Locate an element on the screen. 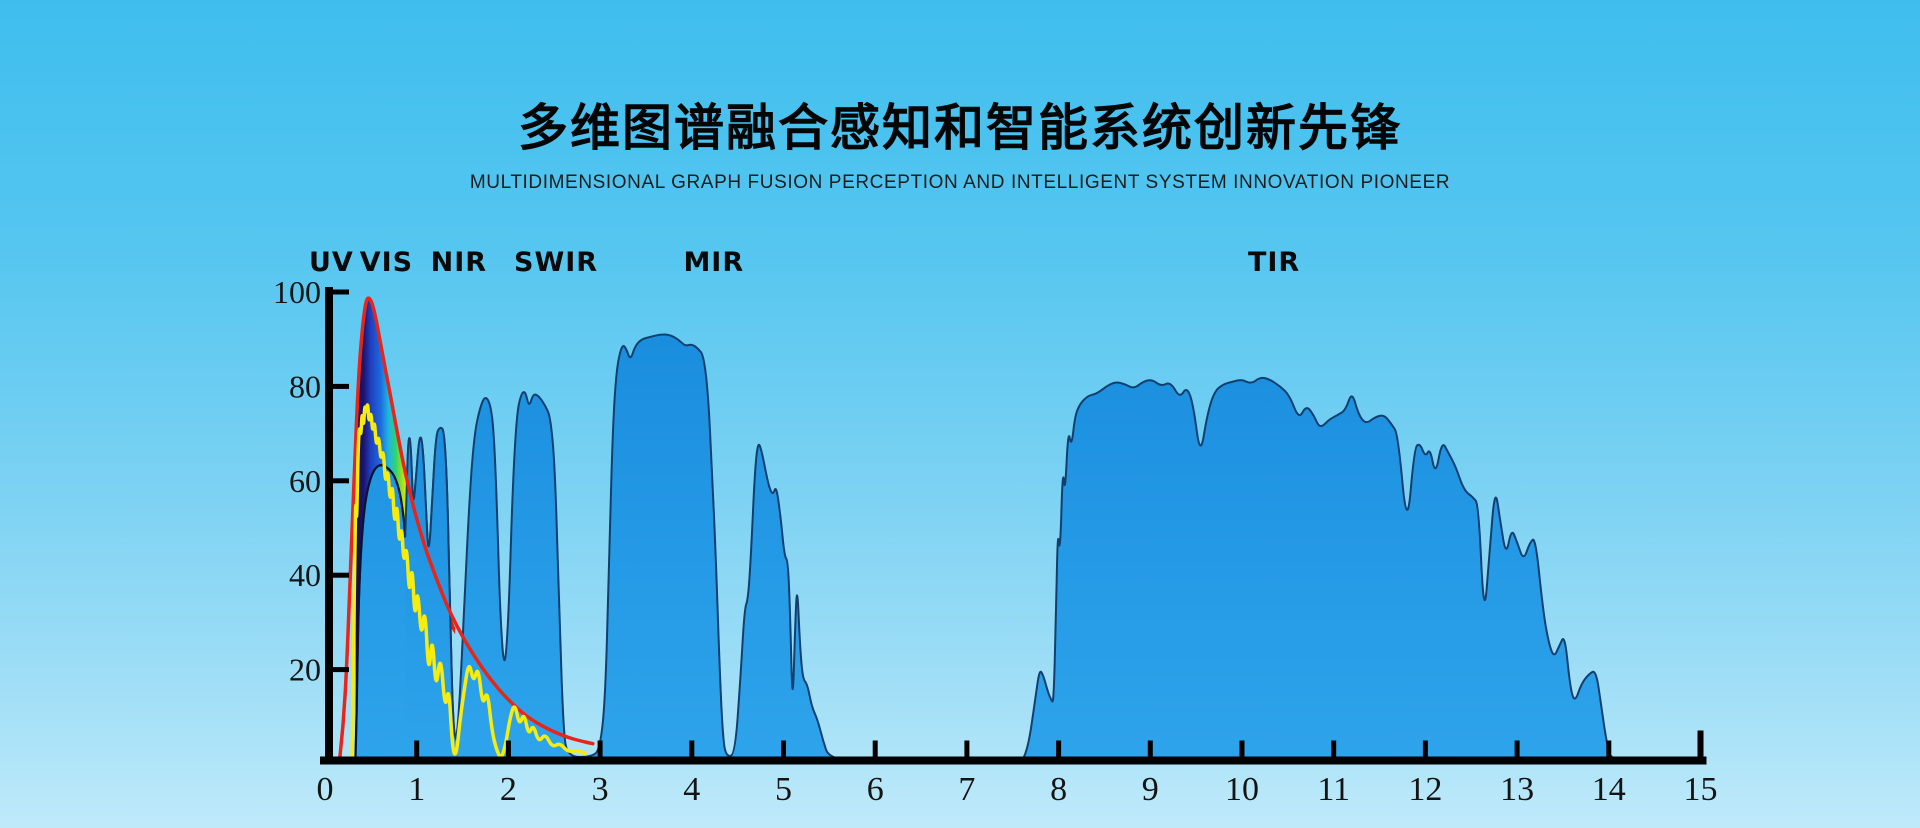 The height and width of the screenshot is (828, 1920). x-tick-label-4: 4 is located at coordinates (691, 789).